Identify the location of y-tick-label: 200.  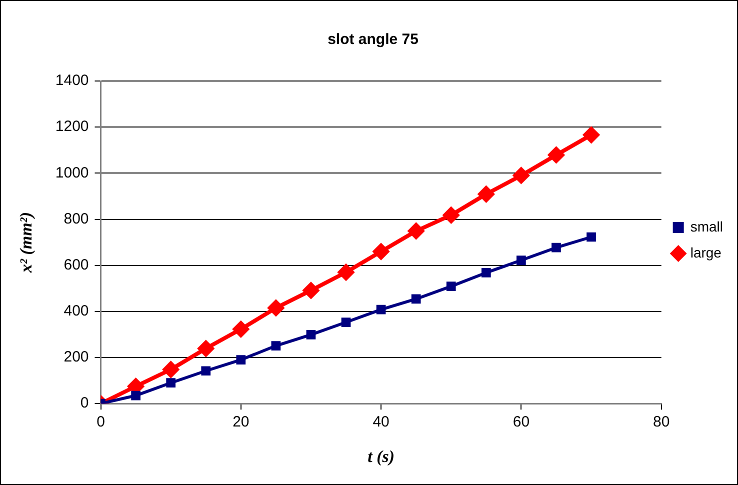
(76, 357).